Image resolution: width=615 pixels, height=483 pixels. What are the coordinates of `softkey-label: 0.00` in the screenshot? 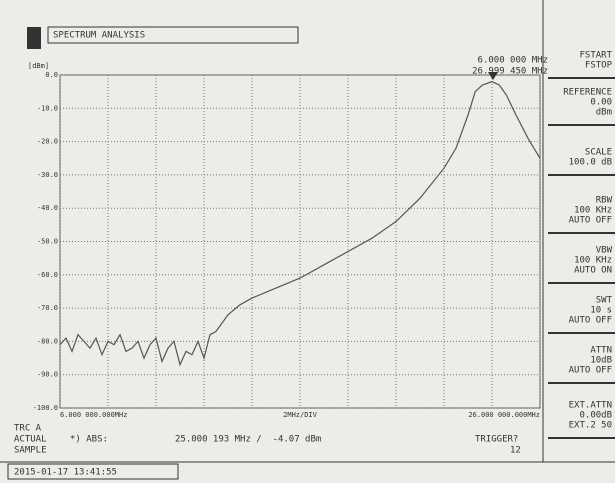 It's located at (601, 103).